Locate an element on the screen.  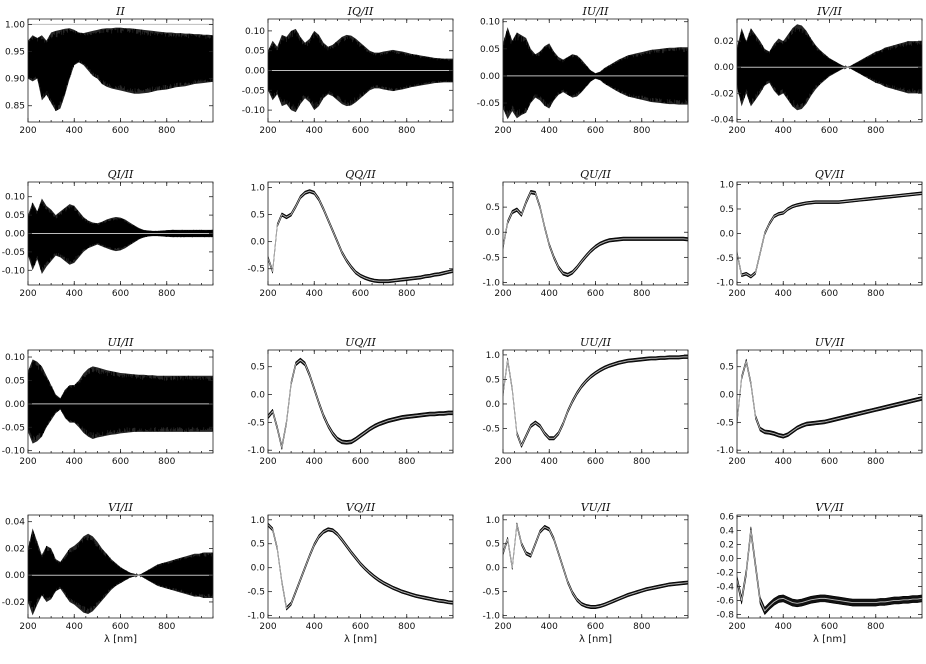
series-envelope is located at coordinates (120, 236).